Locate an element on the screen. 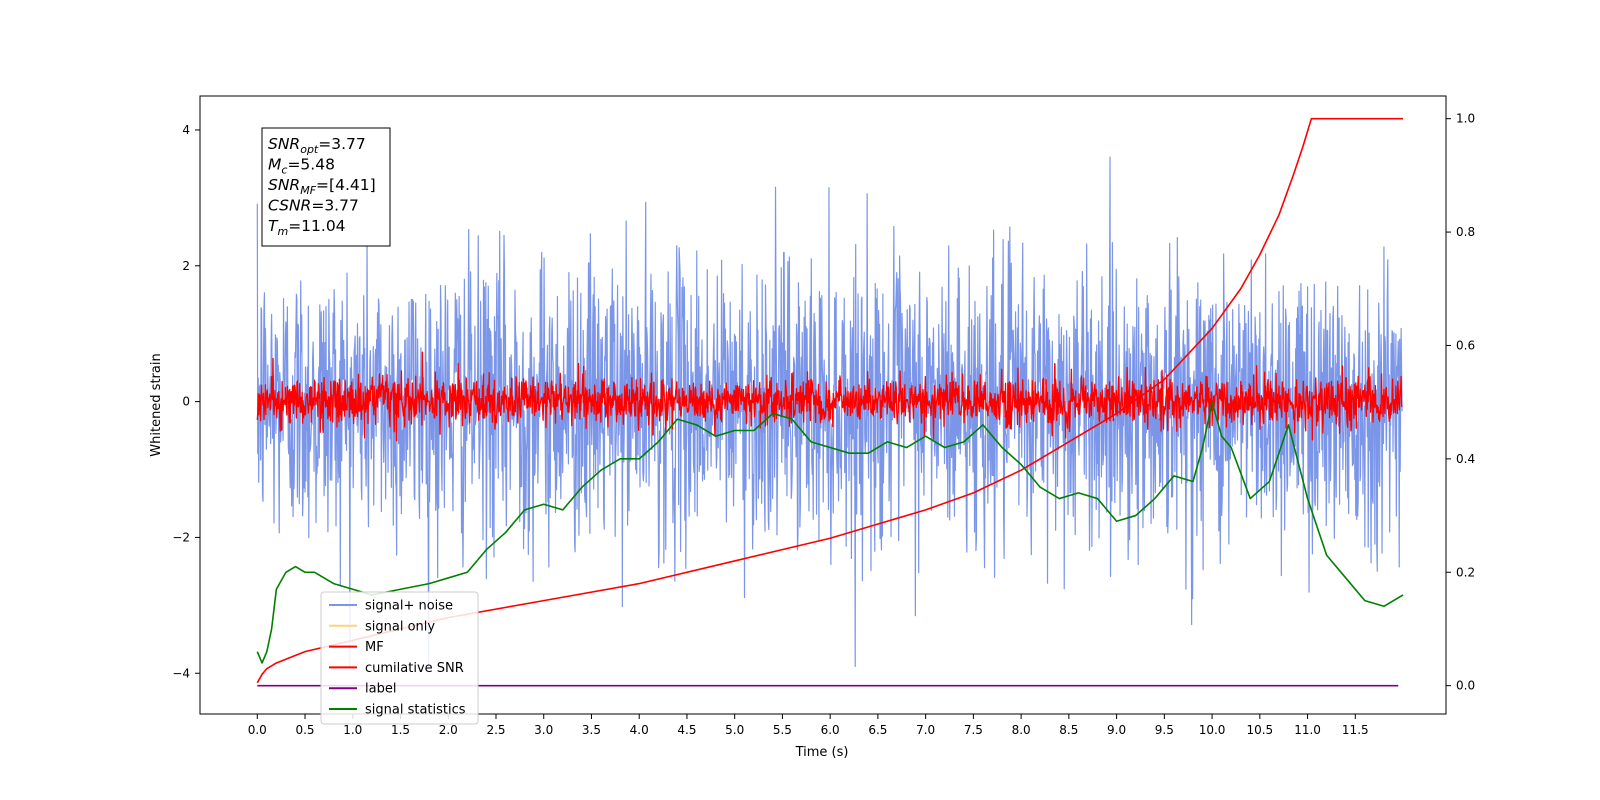 The image size is (1600, 800). annotation-symbol: M is located at coordinates (274, 165).